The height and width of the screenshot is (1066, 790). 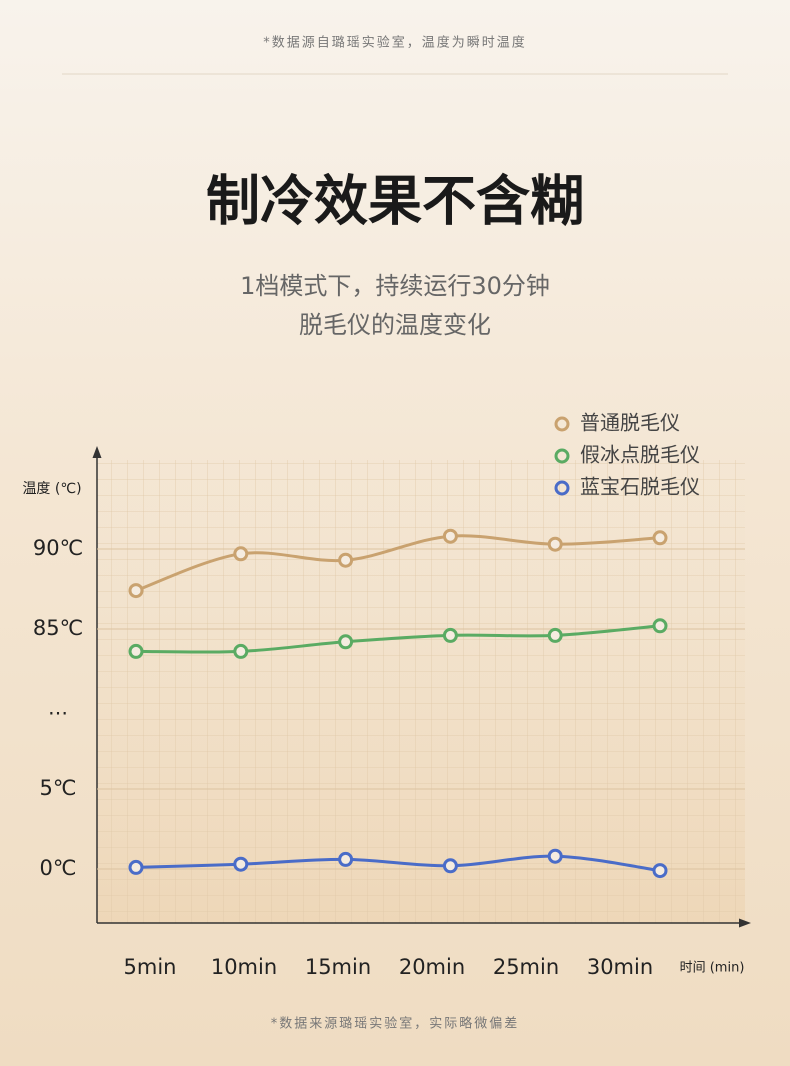 I want to click on footer-note: *数据来源璐瑶实验室，实际略微偏差, so click(x=395, y=1024).